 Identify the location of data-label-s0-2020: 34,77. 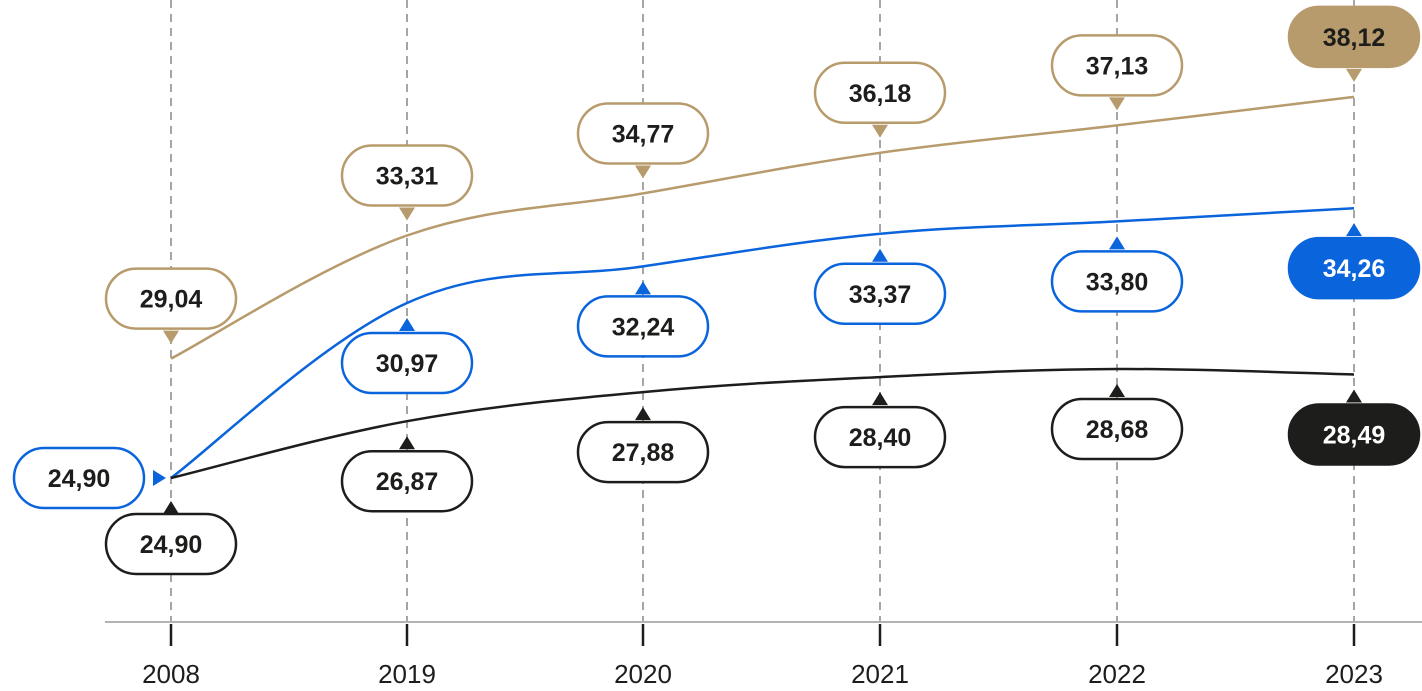
(643, 140).